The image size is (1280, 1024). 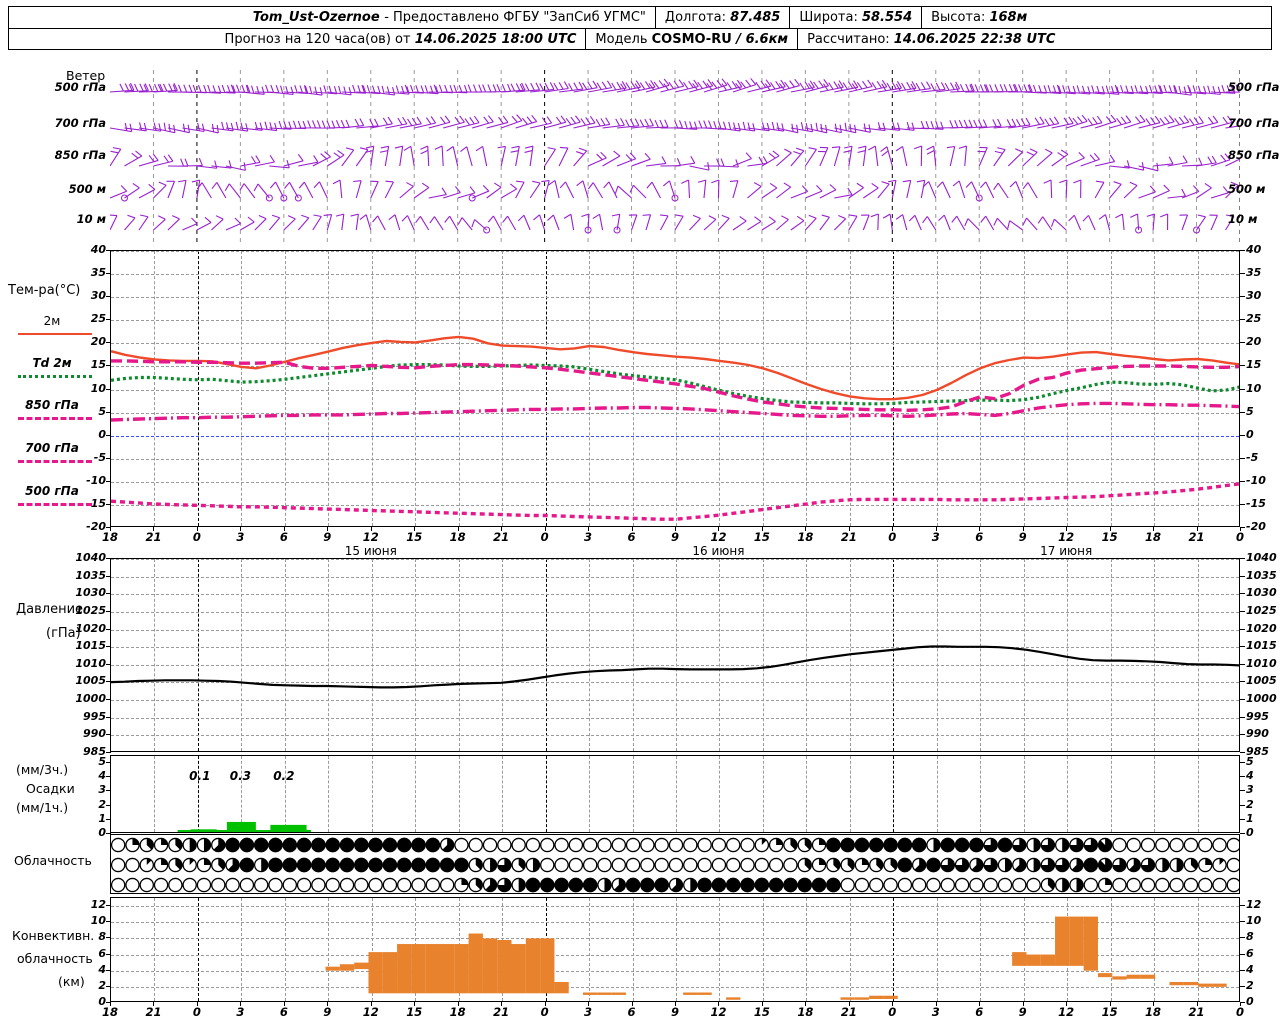 What do you see at coordinates (675, 156) in the screenshot?
I see `wind-plot` at bounding box center [675, 156].